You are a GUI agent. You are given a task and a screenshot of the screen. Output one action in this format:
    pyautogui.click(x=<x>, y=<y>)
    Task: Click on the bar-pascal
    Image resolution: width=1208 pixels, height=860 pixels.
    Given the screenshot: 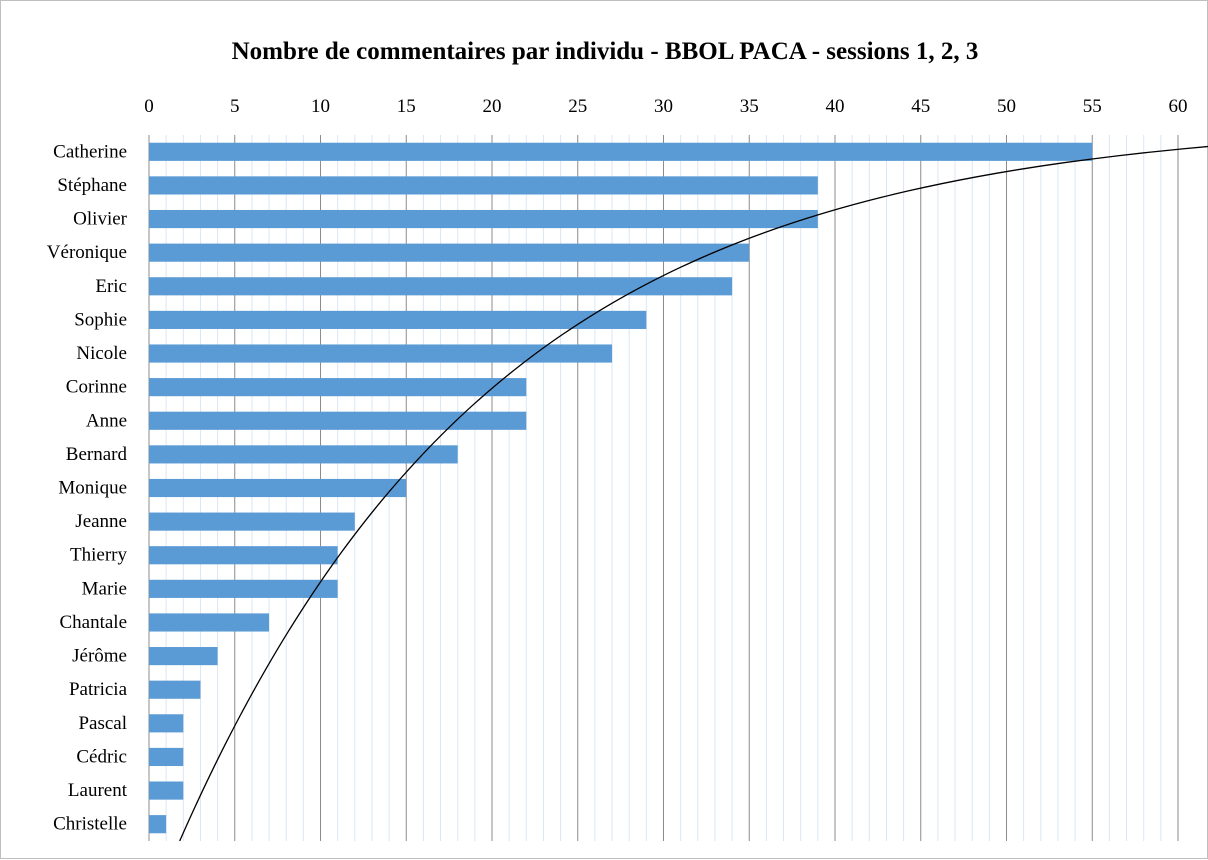 What is the action you would take?
    pyautogui.click(x=166, y=723)
    